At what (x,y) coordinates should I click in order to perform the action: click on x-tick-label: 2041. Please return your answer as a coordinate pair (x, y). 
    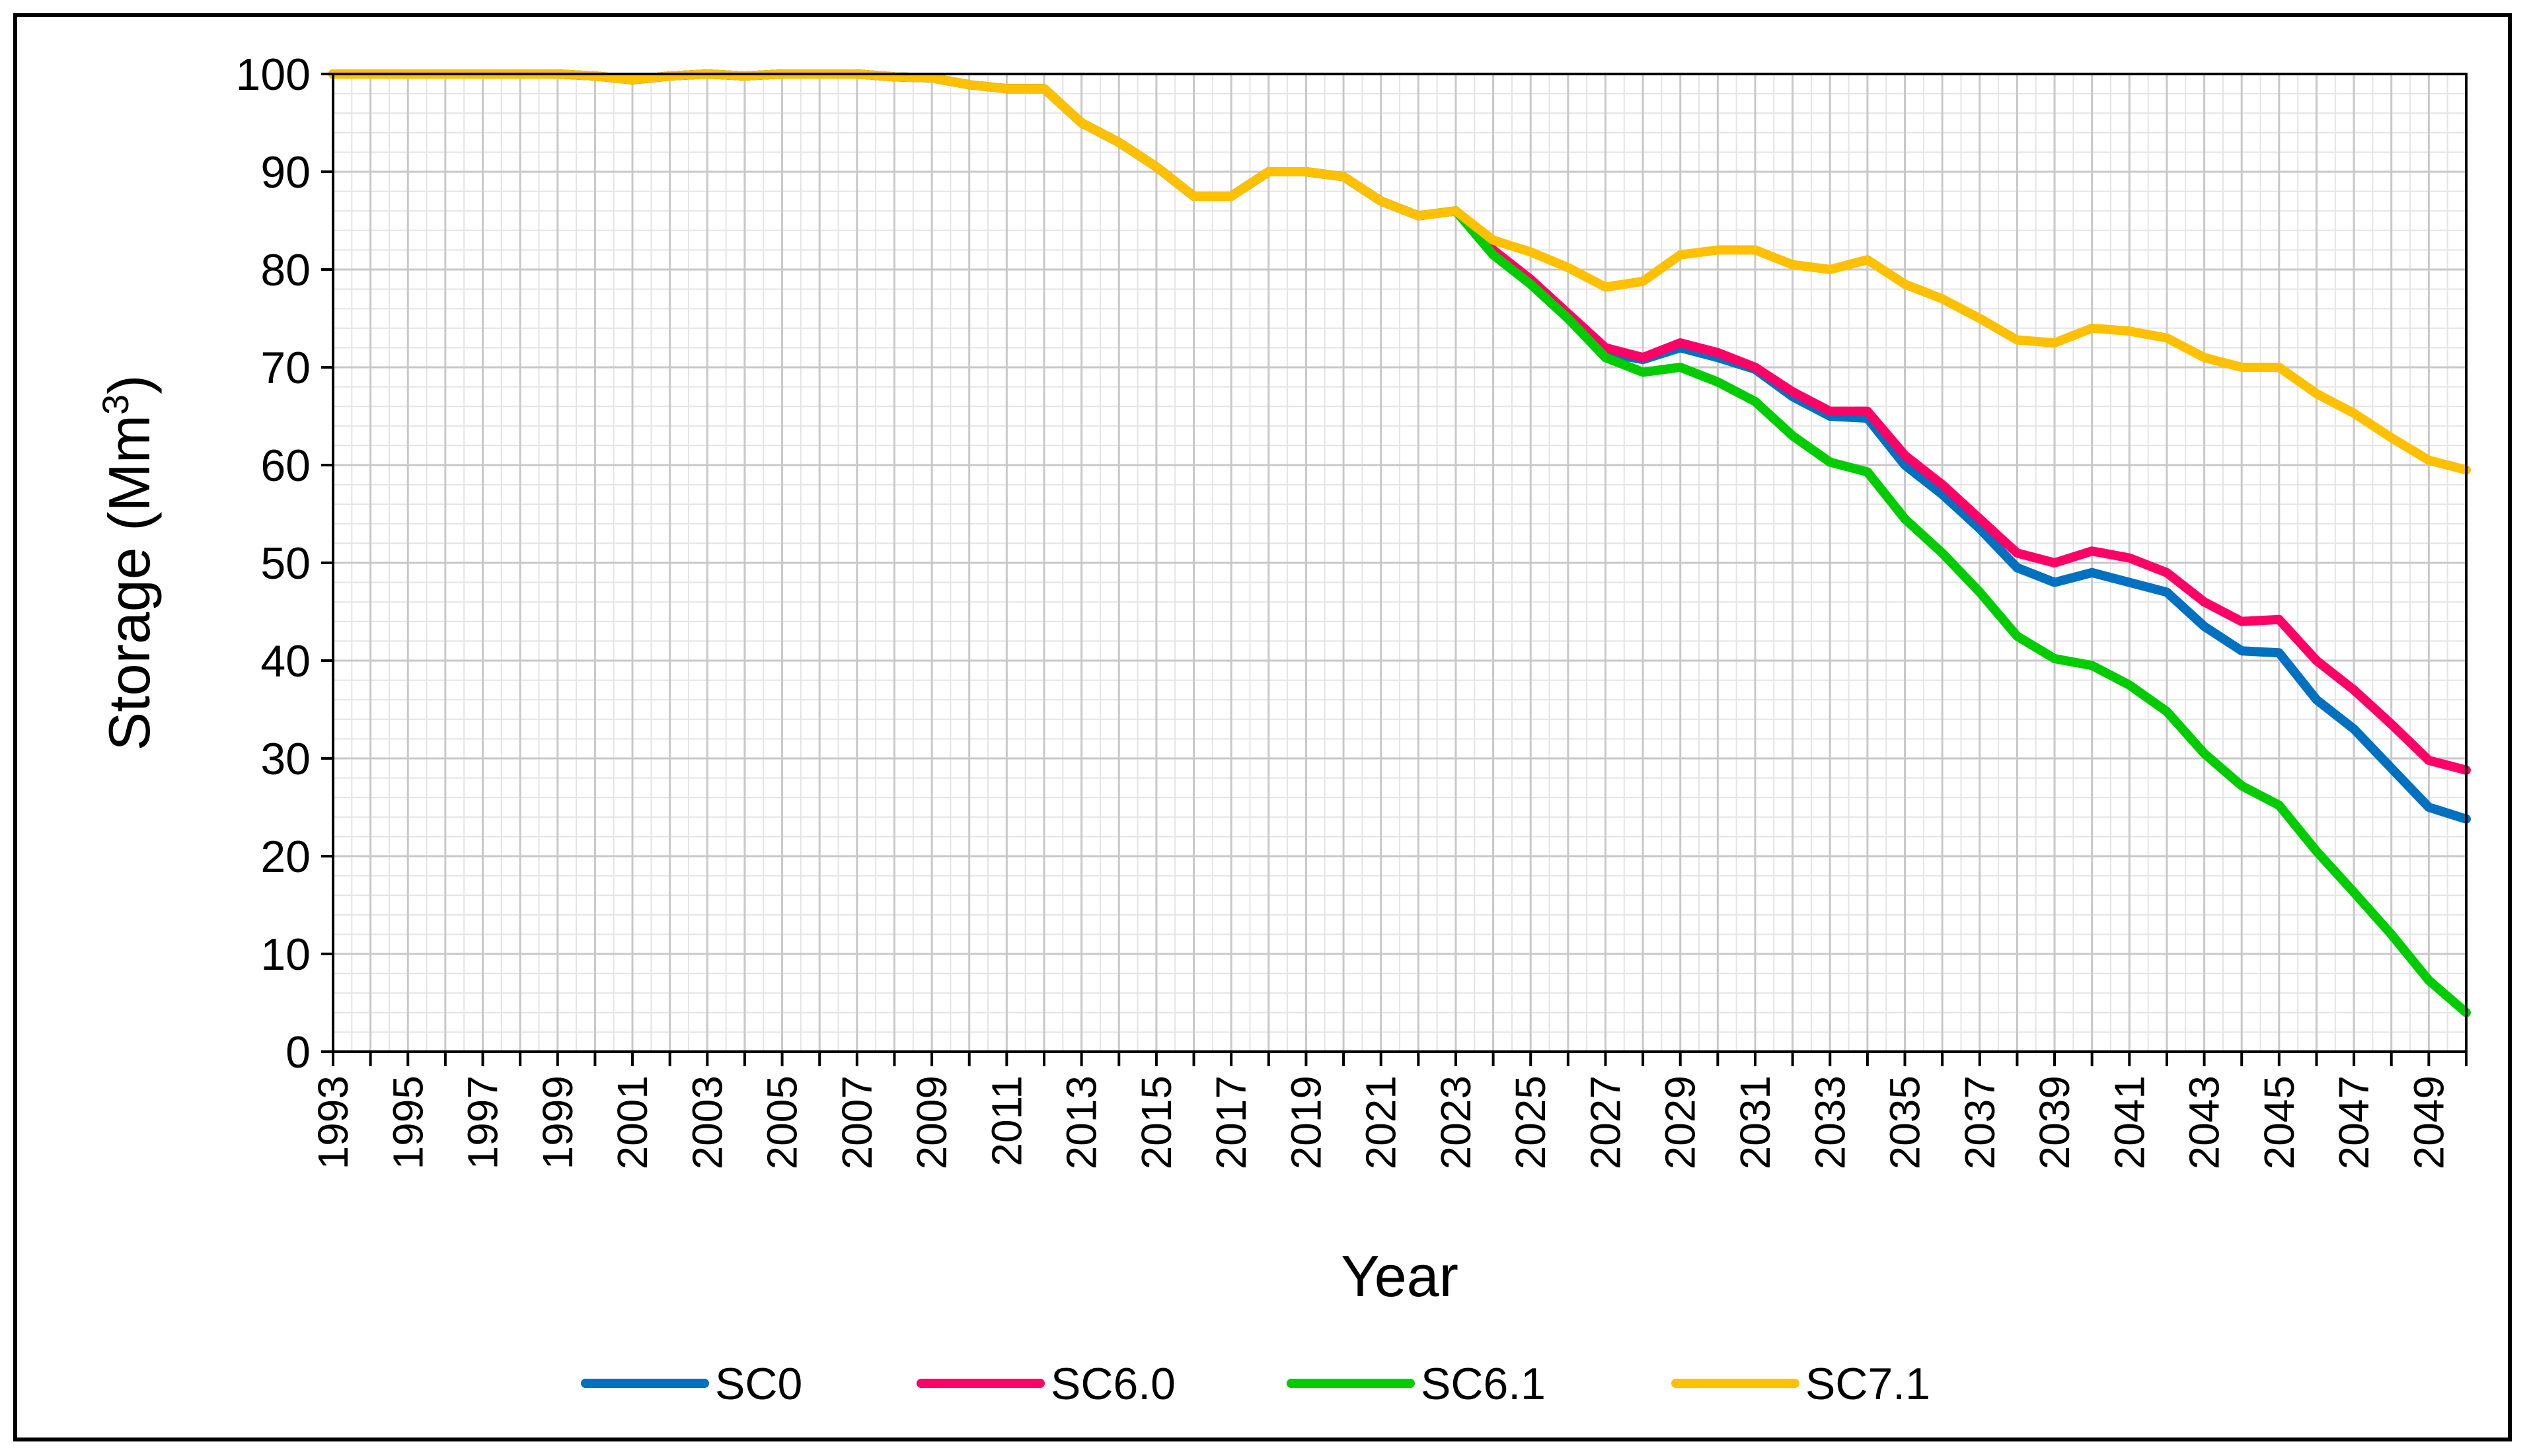
    Looking at the image, I should click on (2129, 1122).